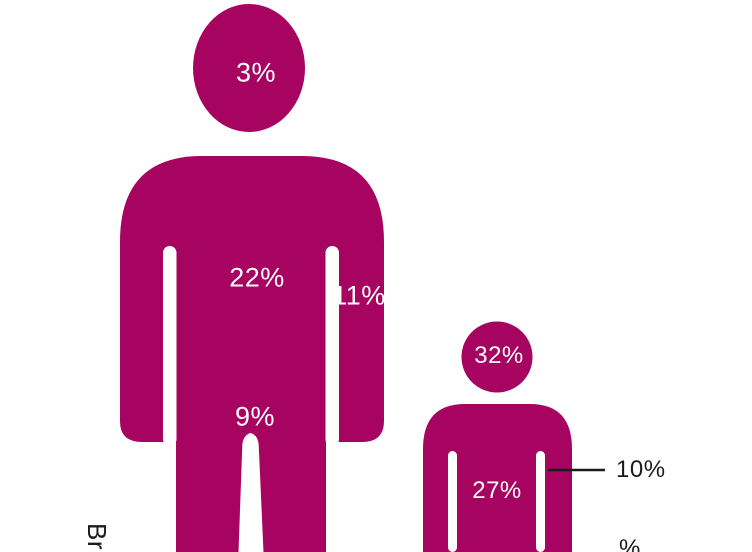 The width and height of the screenshot is (752, 552). I want to click on adult-leg-gap, so click(251, 492).